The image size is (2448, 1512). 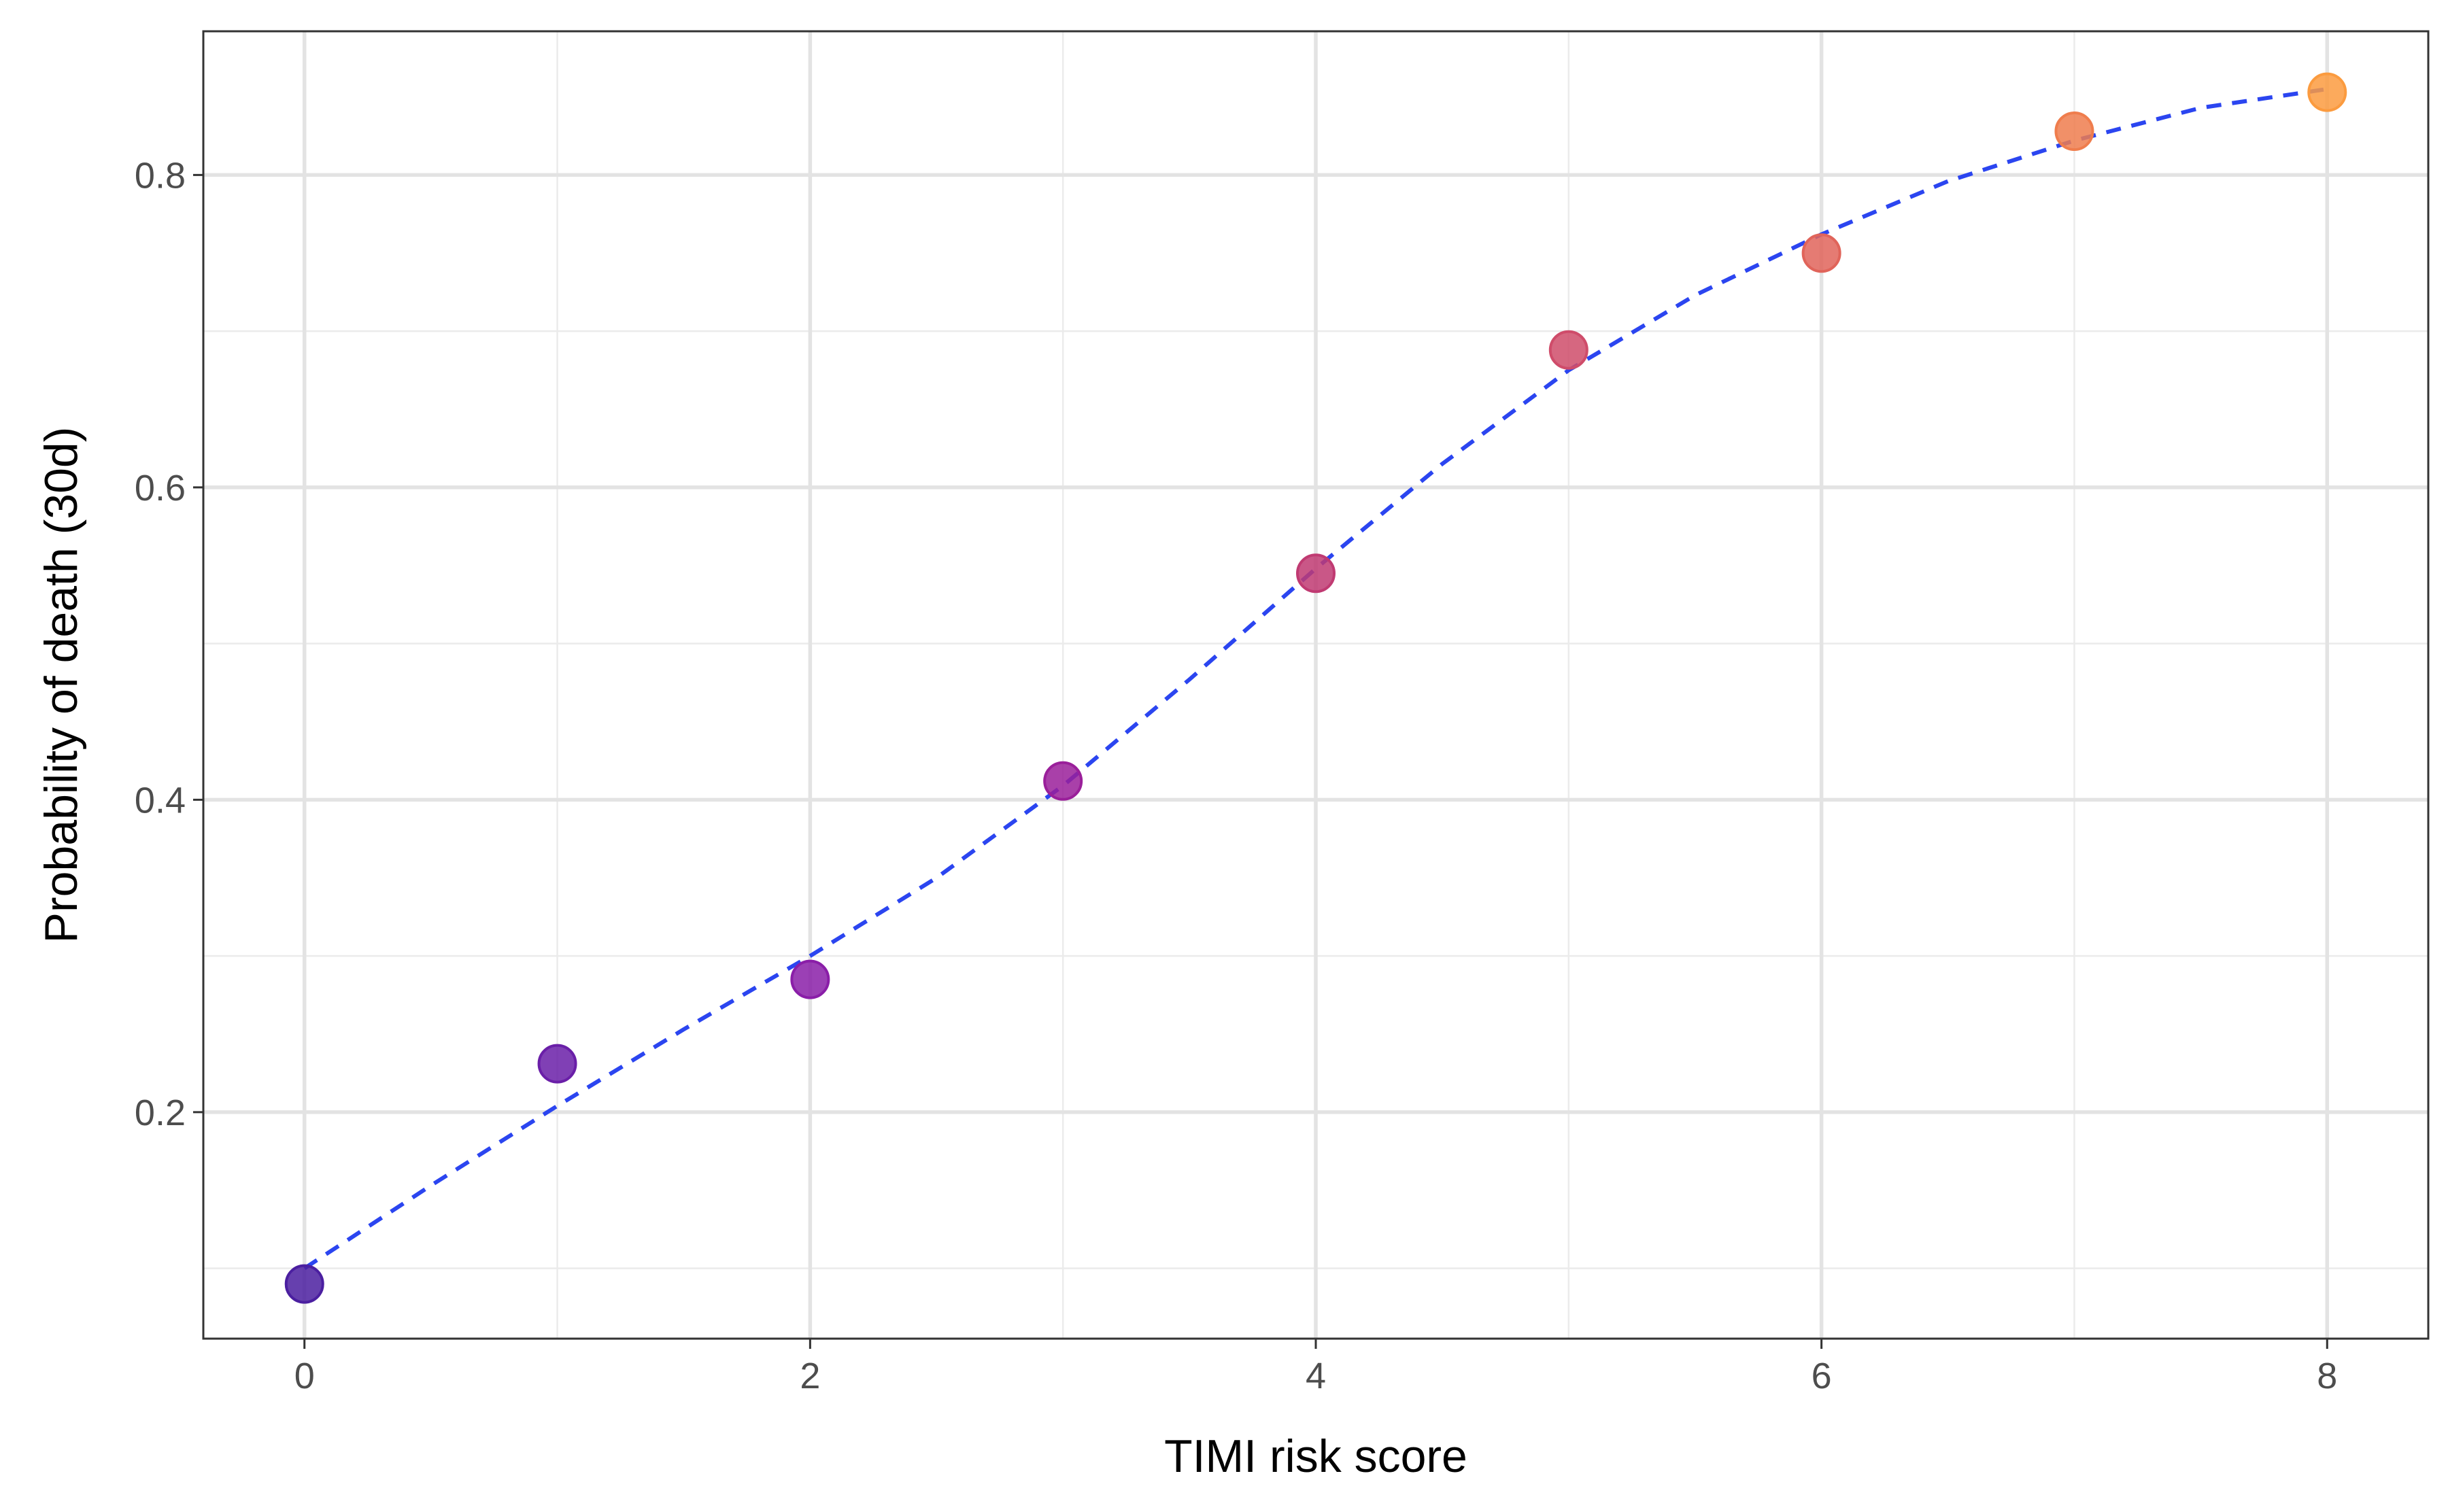 I want to click on y-tick-label: 0.4, so click(x=161, y=800).